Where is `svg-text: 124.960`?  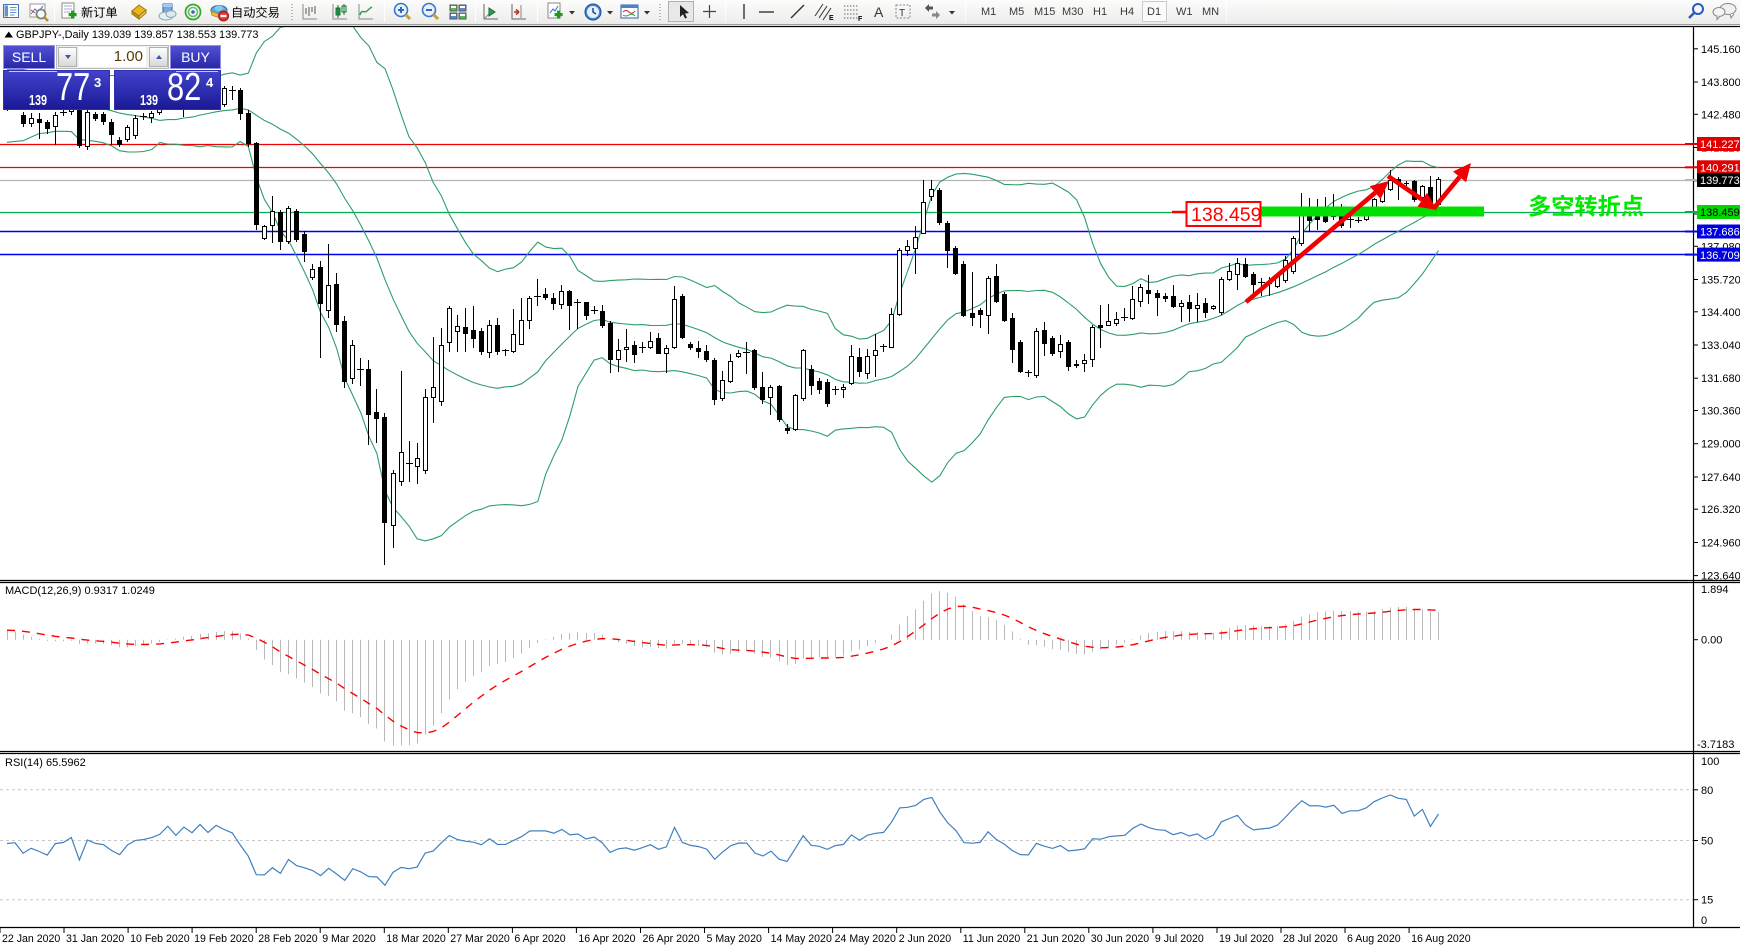
svg-text: 124.960 is located at coordinates (1720, 544).